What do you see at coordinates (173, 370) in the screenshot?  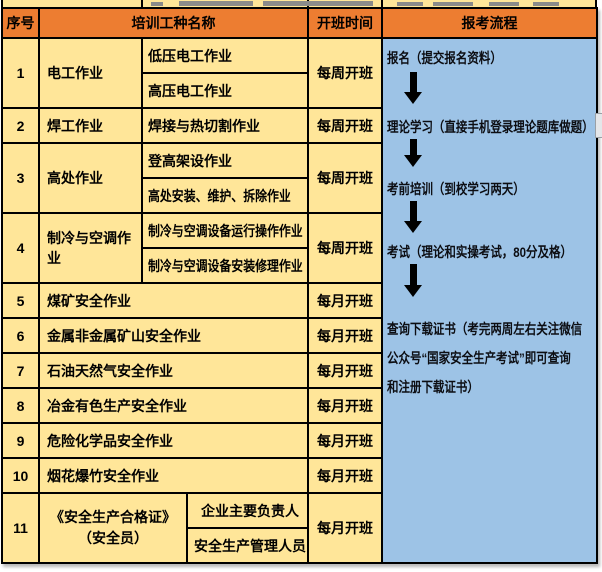 I see `course-cell: 石油天然气安全作业` at bounding box center [173, 370].